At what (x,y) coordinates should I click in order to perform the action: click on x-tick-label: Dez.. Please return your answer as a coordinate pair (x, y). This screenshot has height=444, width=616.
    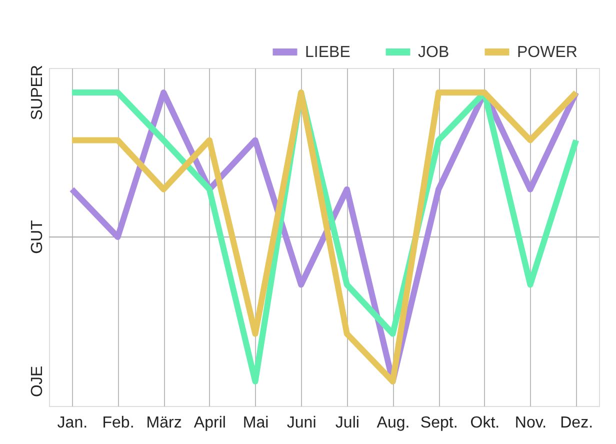
    Looking at the image, I should click on (577, 423).